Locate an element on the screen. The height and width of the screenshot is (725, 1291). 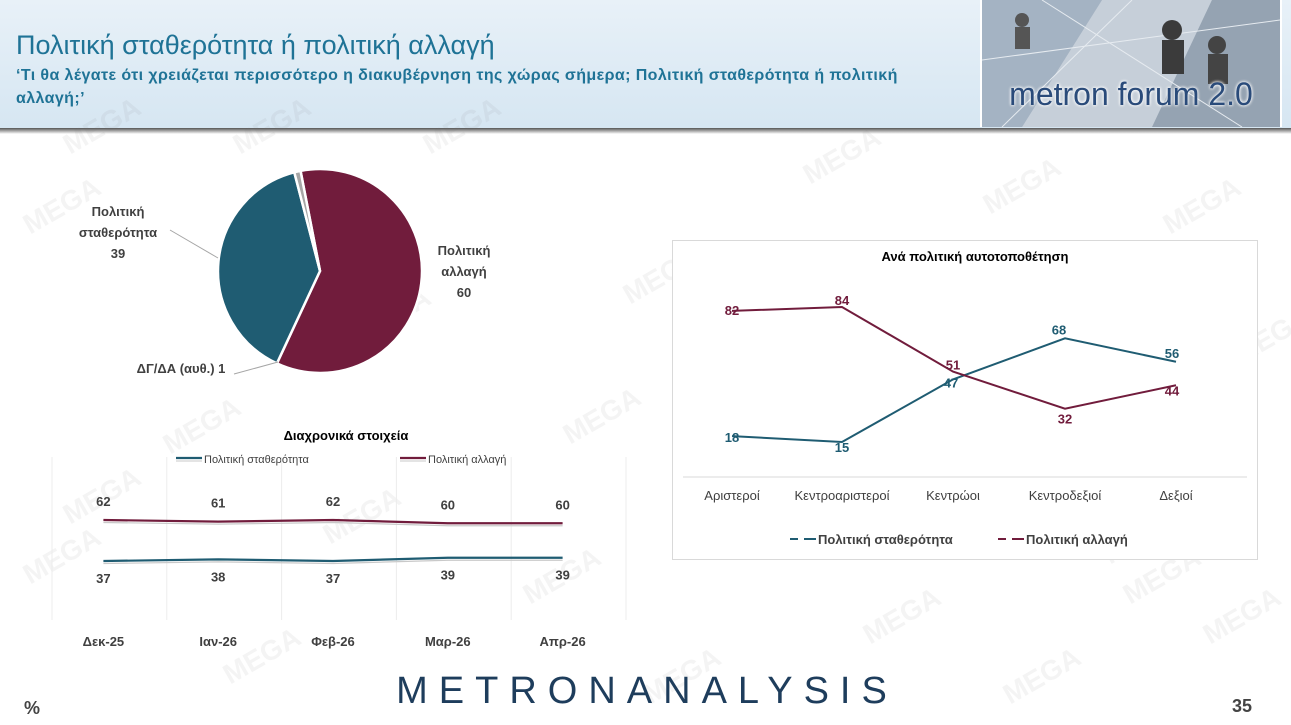
percent-unit: % is located at coordinates (32, 708).